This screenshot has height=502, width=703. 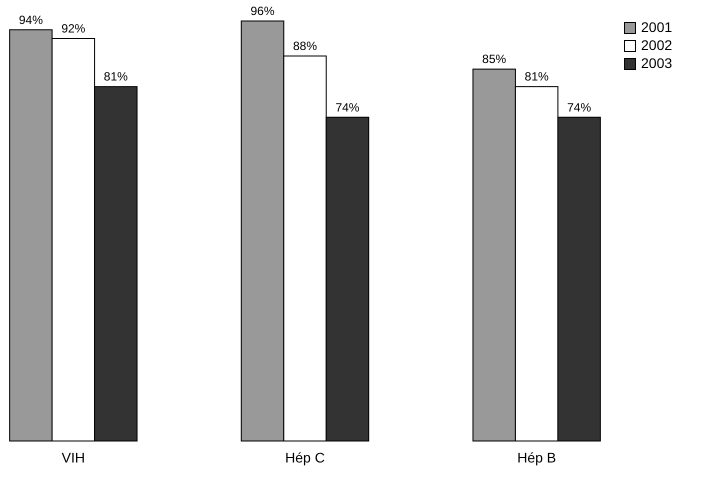 What do you see at coordinates (305, 46) in the screenshot?
I see `data-label: 88%` at bounding box center [305, 46].